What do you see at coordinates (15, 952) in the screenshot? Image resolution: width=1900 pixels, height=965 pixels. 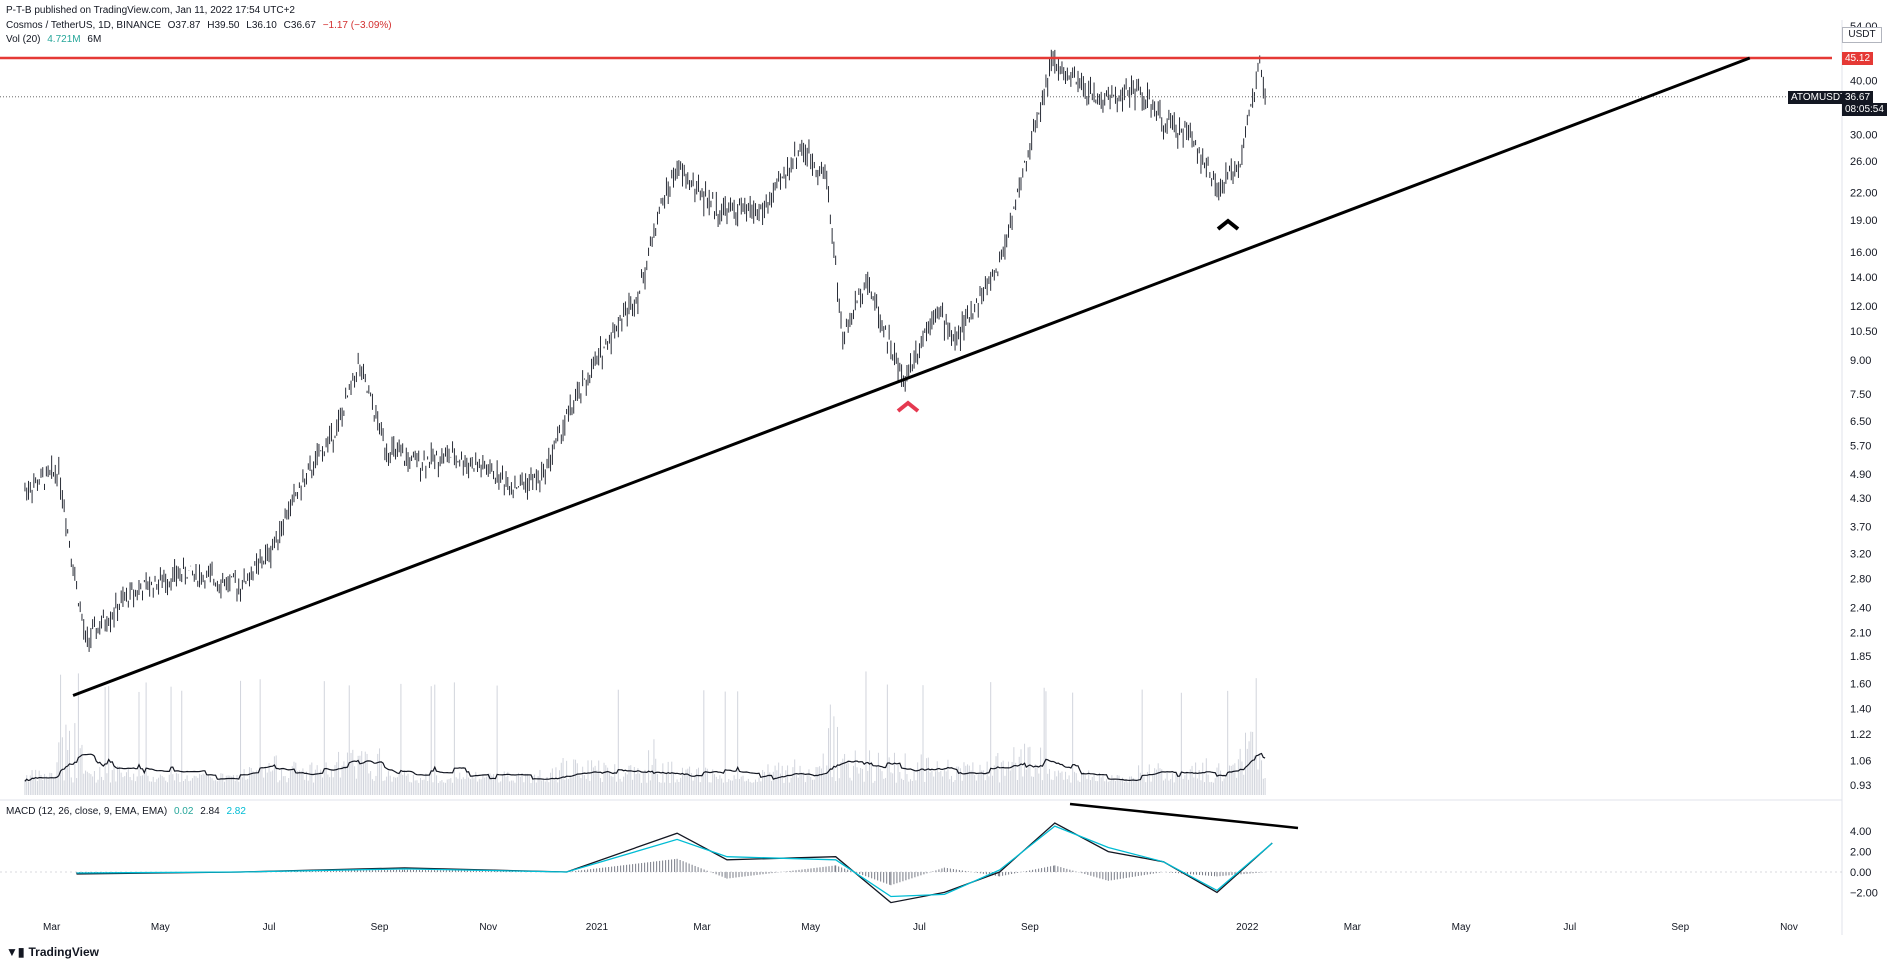 I see `tradingview-logo-icon: ▼▮` at bounding box center [15, 952].